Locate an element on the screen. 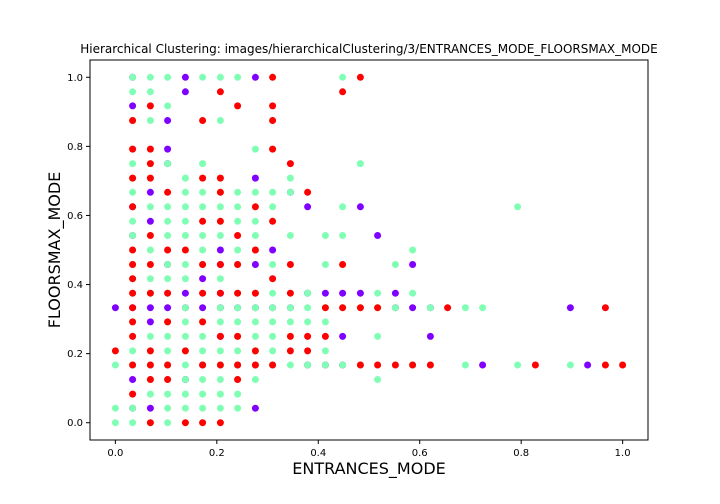  x-tick-label: 1.0 is located at coordinates (623, 453).